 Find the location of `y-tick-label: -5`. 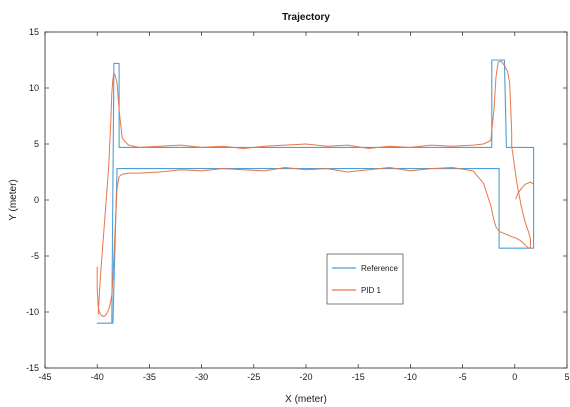

y-tick-label: -5 is located at coordinates (35, 256).